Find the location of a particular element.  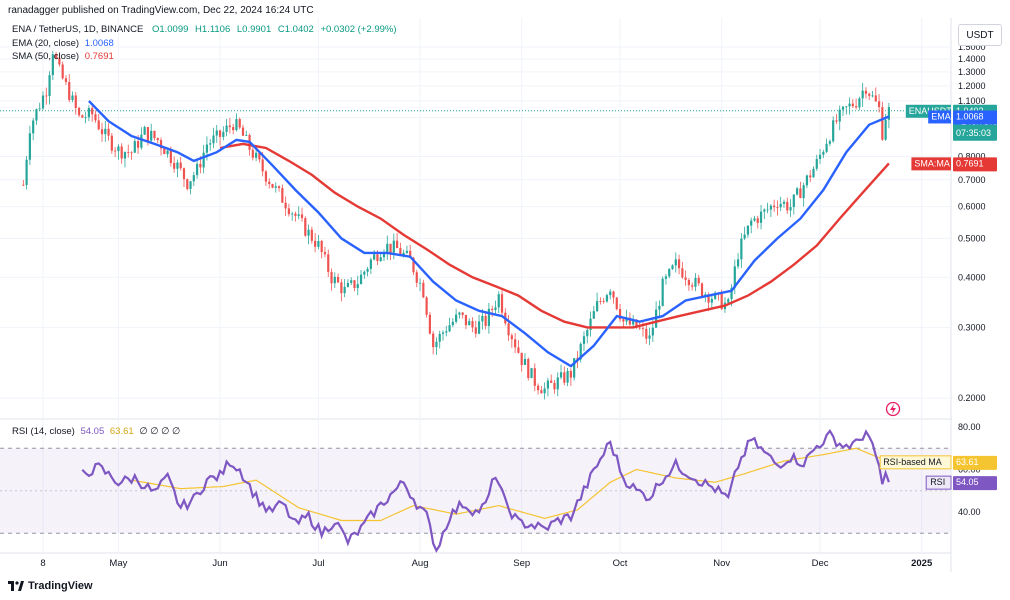

ohlc-change: +0.0302 (+2.99%) is located at coordinates (358, 29).